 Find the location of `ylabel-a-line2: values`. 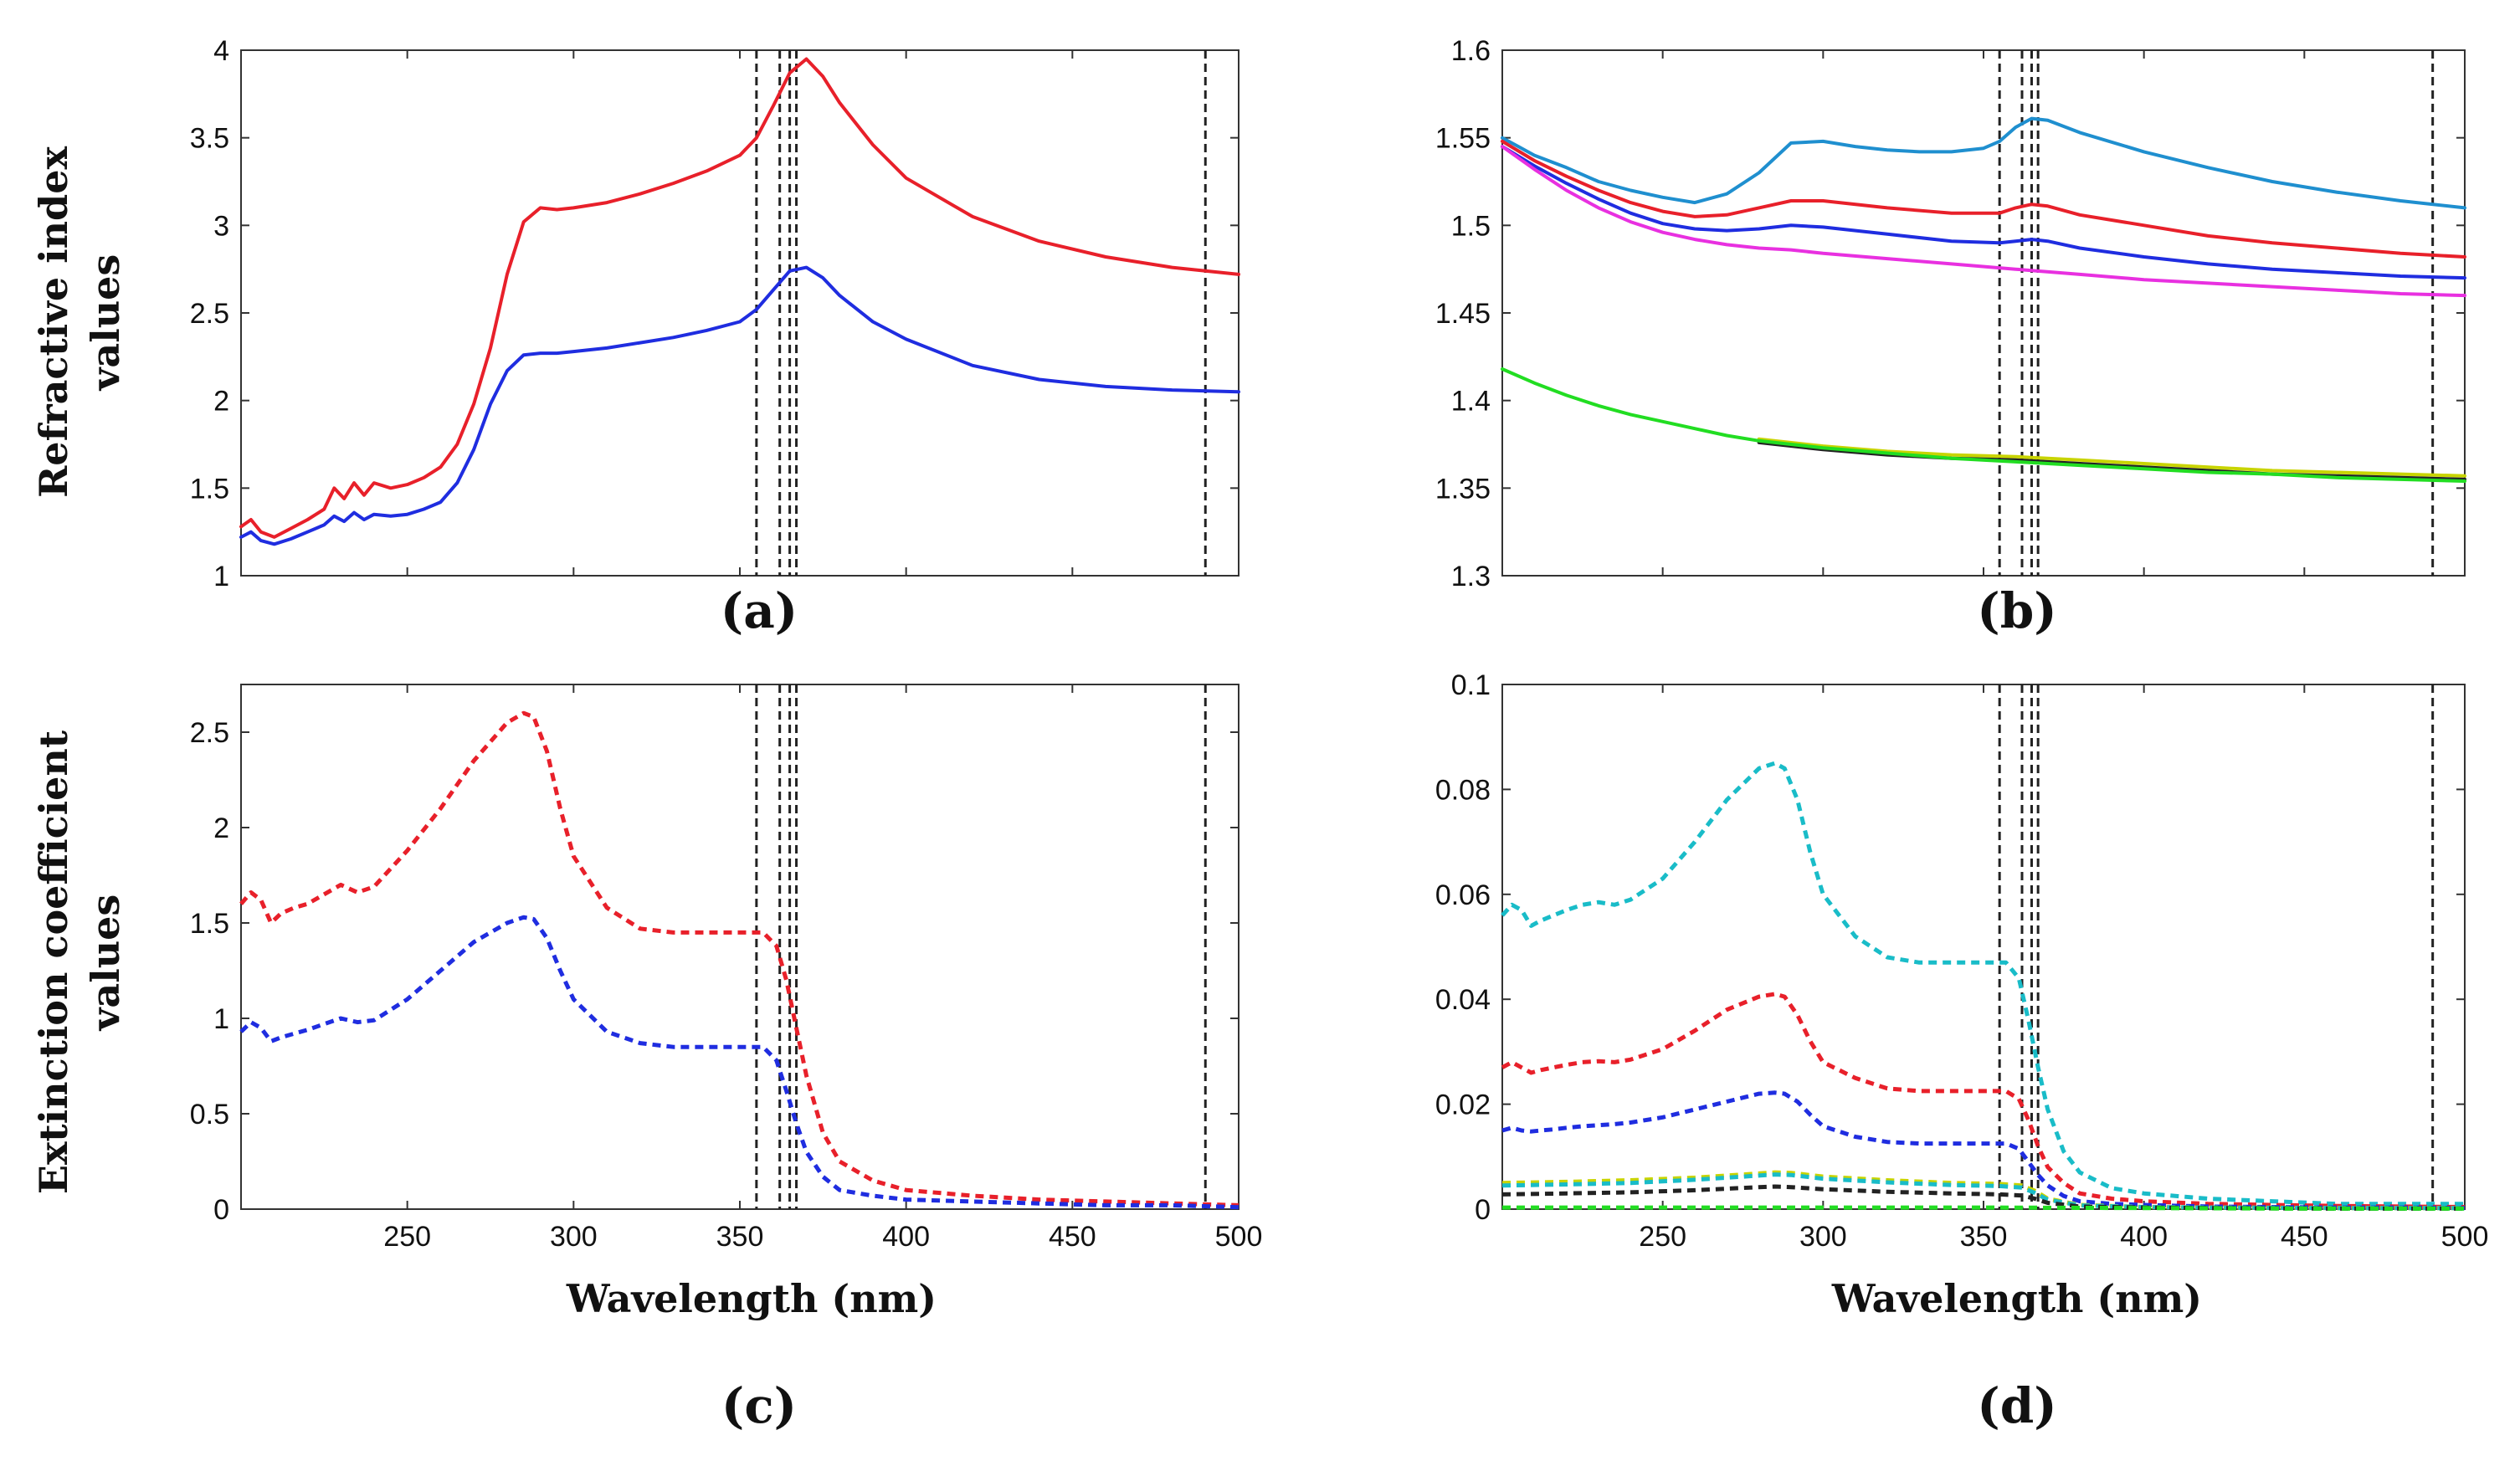

ylabel-a-line2: values is located at coordinates (105, 323).